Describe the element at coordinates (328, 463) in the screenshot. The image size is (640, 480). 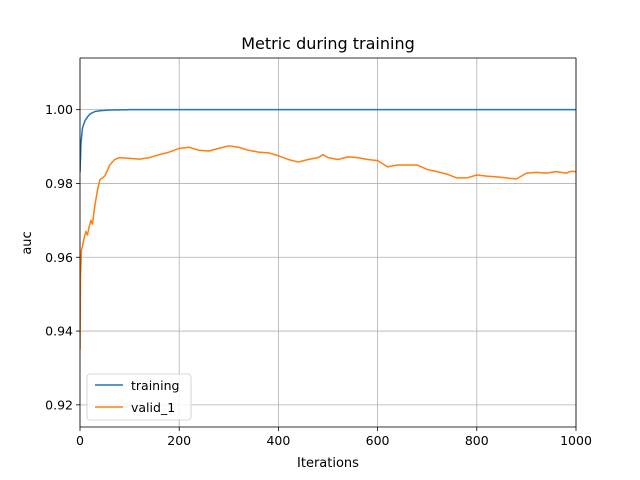
I see `x-axis-label: Iterations` at that location.